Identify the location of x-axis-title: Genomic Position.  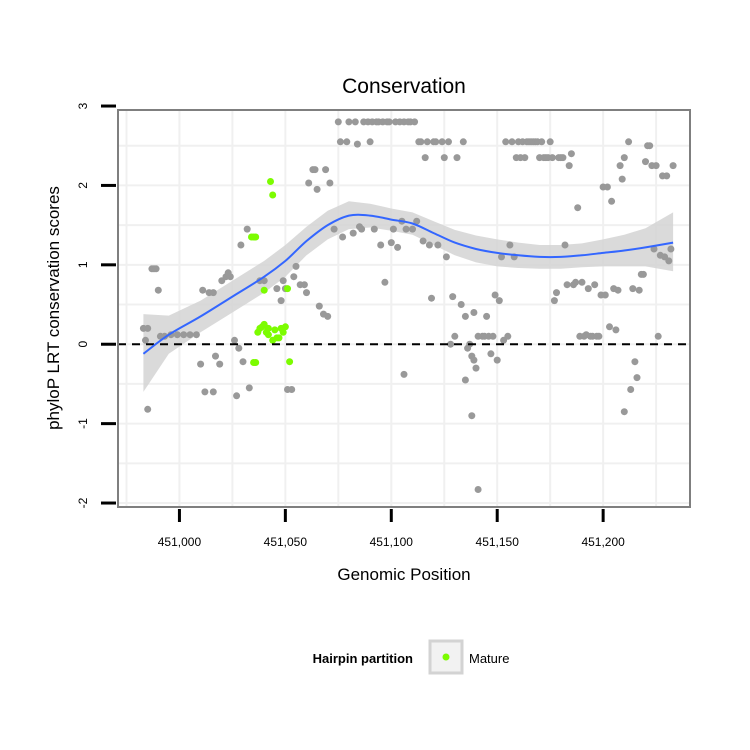
(403, 574).